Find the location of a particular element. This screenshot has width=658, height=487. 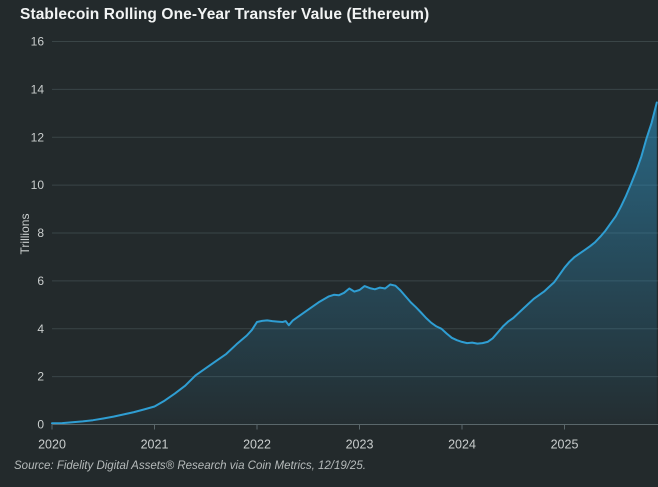

y-tick-label: 8 is located at coordinates (40, 233).